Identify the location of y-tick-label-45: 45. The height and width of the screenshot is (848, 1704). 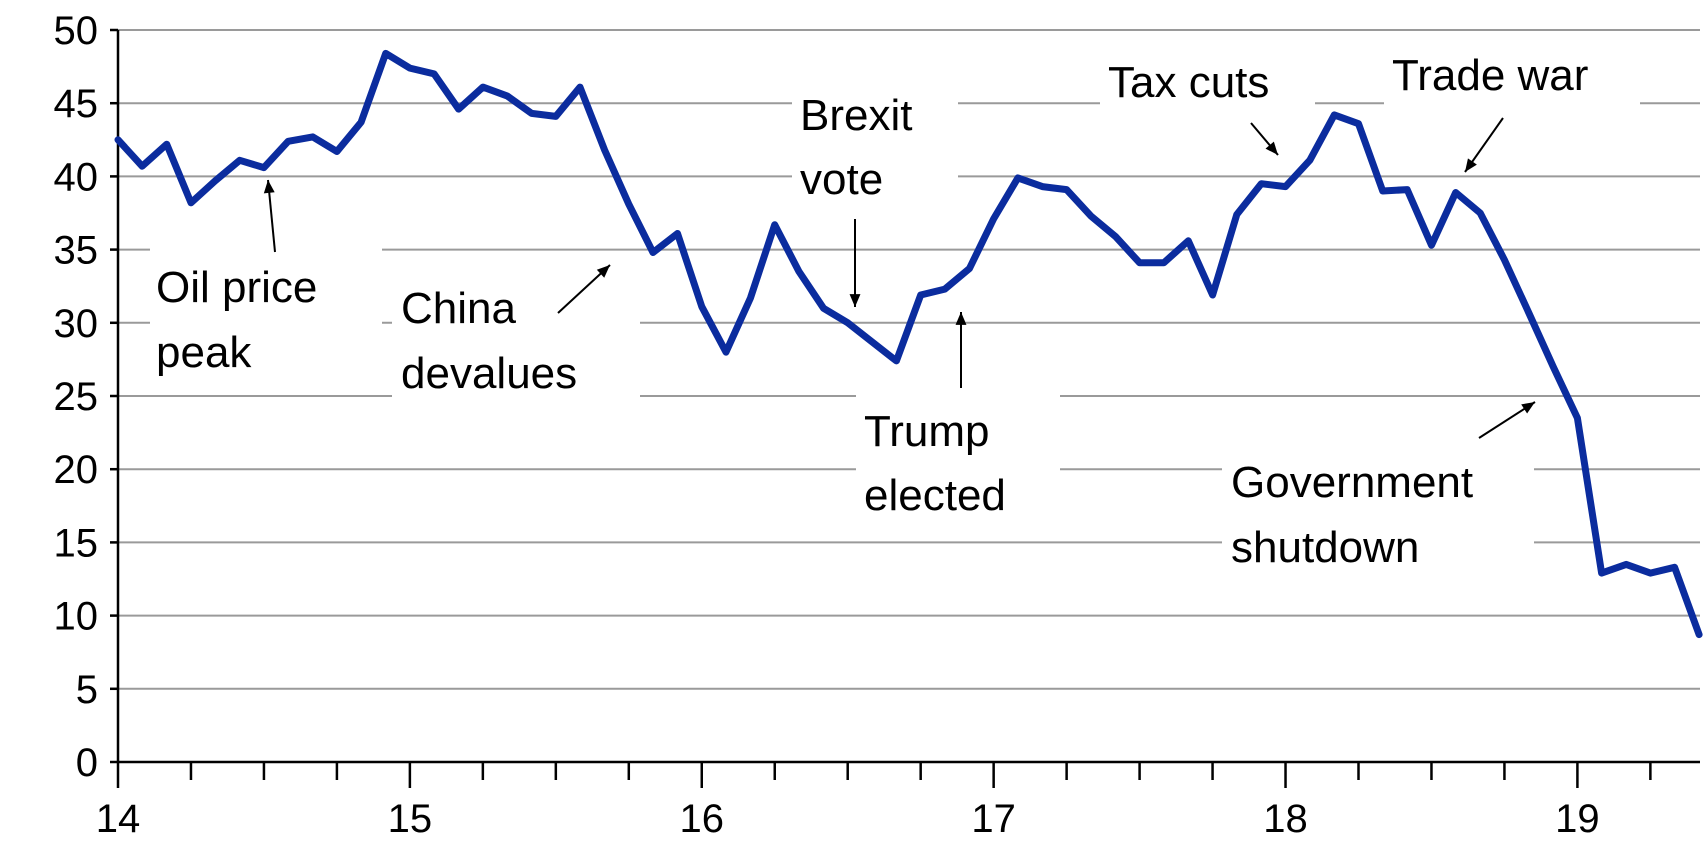
(76, 104).